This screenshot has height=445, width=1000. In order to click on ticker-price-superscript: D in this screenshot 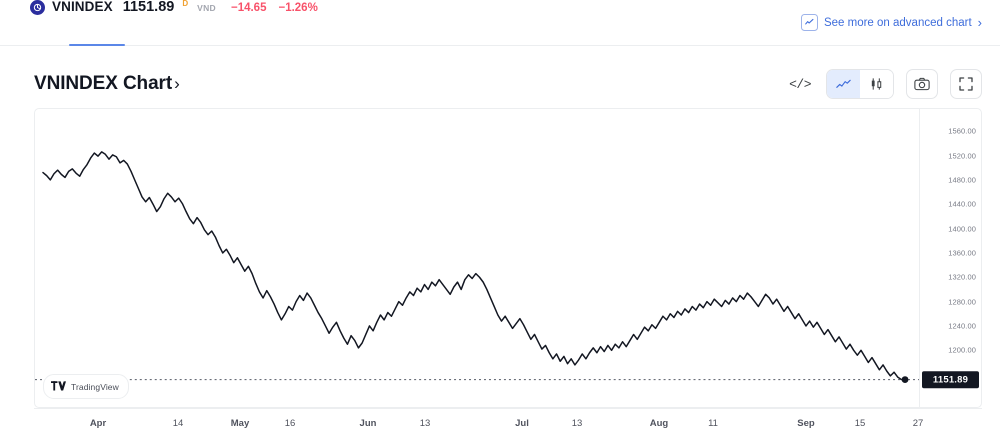, I will do `click(185, 4)`.